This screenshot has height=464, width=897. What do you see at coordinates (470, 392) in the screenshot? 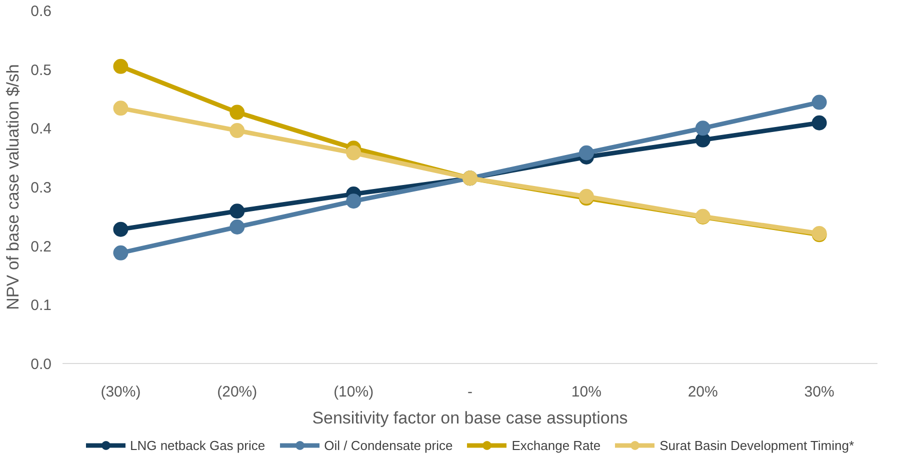
I see `x-tick-label: -` at bounding box center [470, 392].